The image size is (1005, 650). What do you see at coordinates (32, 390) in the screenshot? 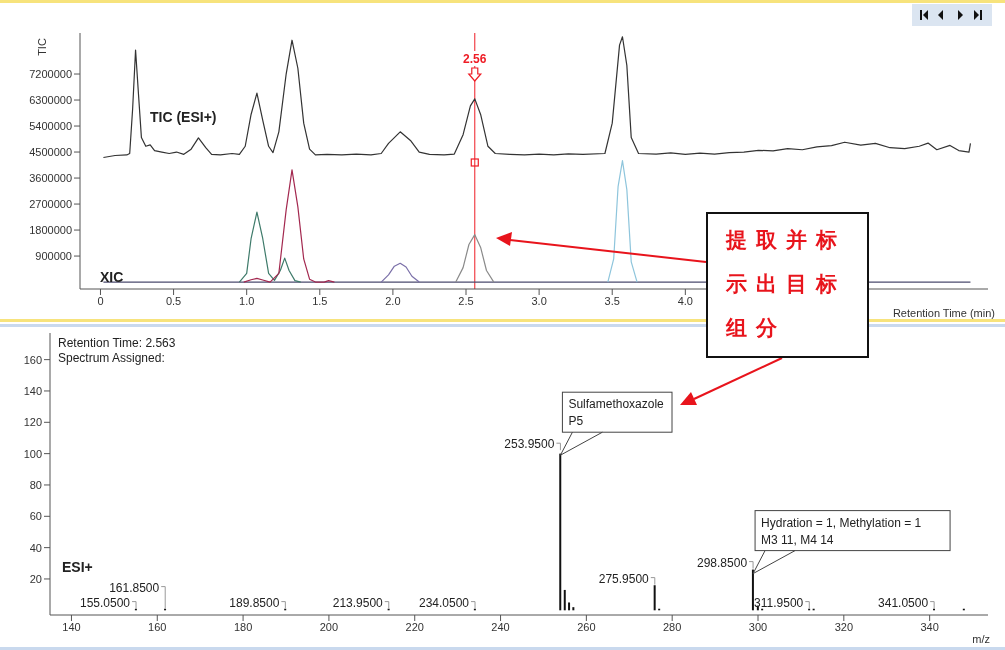
I see `y-tick-label: 140` at bounding box center [32, 390].